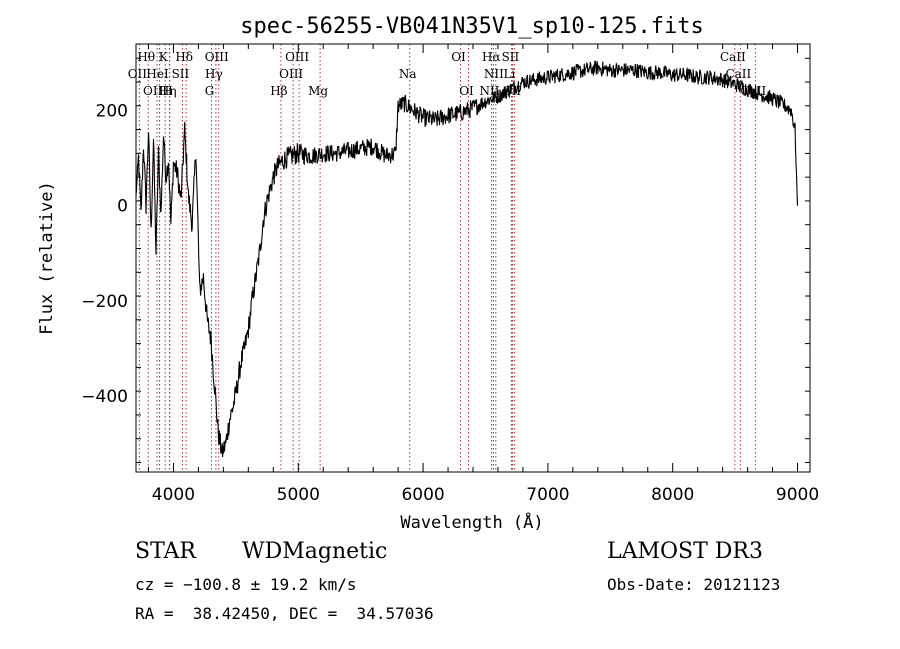 The width and height of the screenshot is (900, 649). Describe the element at coordinates (47, 258) in the screenshot. I see `y-axis-label: Flux (relative)` at that location.